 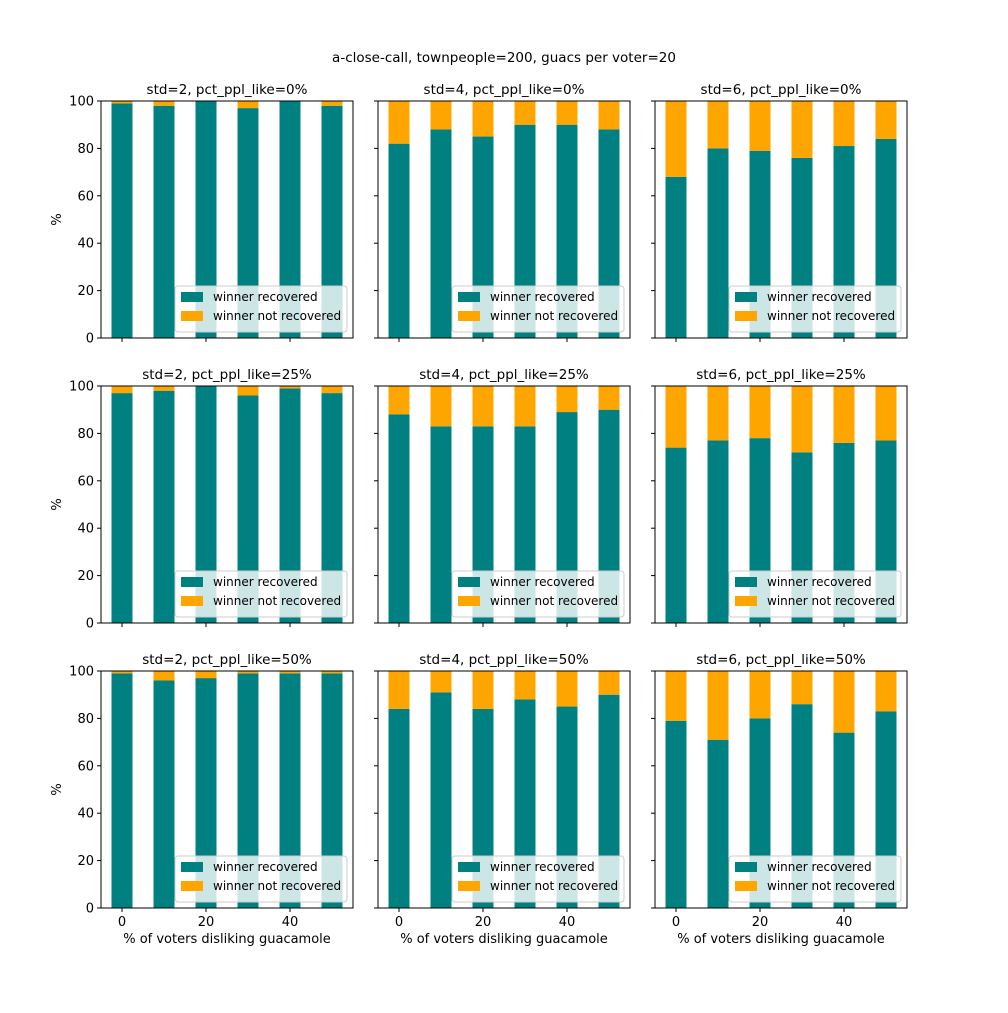 What do you see at coordinates (781, 375) in the screenshot?
I see `panel-title: std=6, pct_ppl_like=25%` at bounding box center [781, 375].